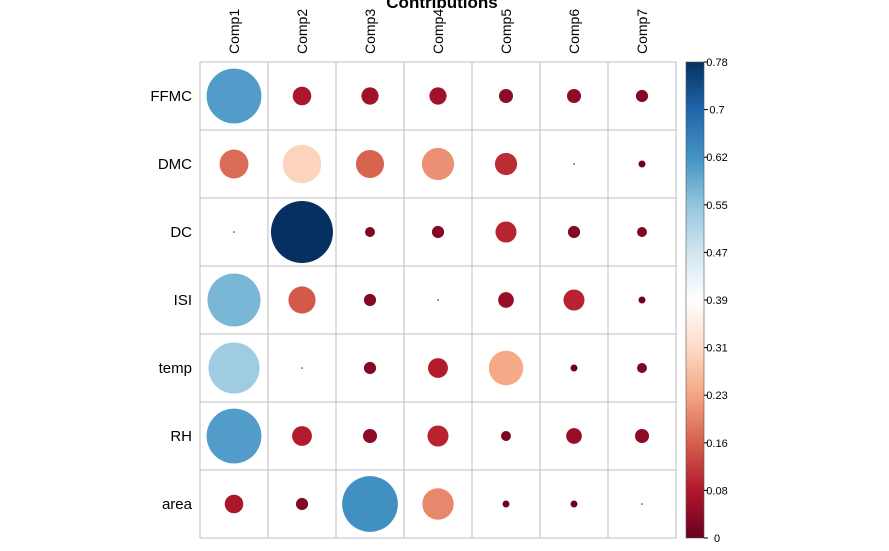 This screenshot has height=551, width=889. Describe the element at coordinates (302, 31) in the screenshot. I see `column-label-Comp2: Comp2` at that location.